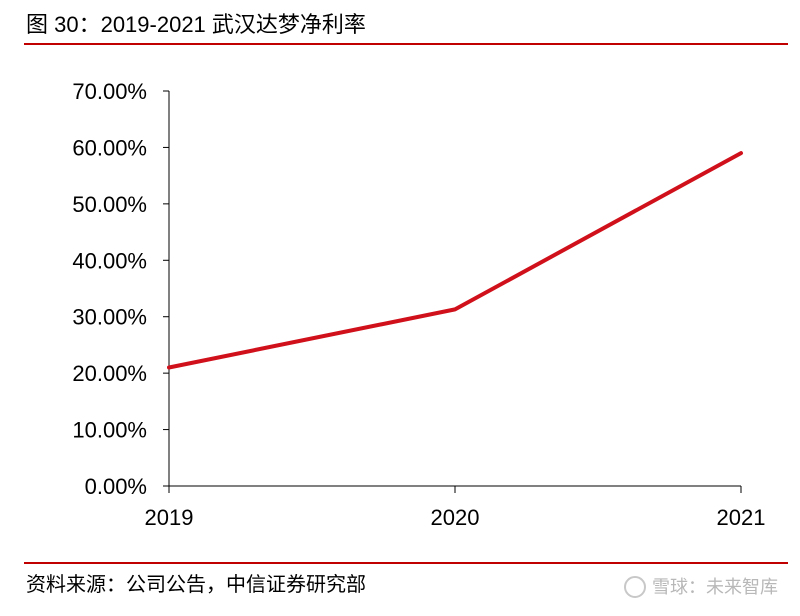 This screenshot has height=616, width=800. What do you see at coordinates (109, 430) in the screenshot?
I see `y-tick-label: 10.00%` at bounding box center [109, 430].